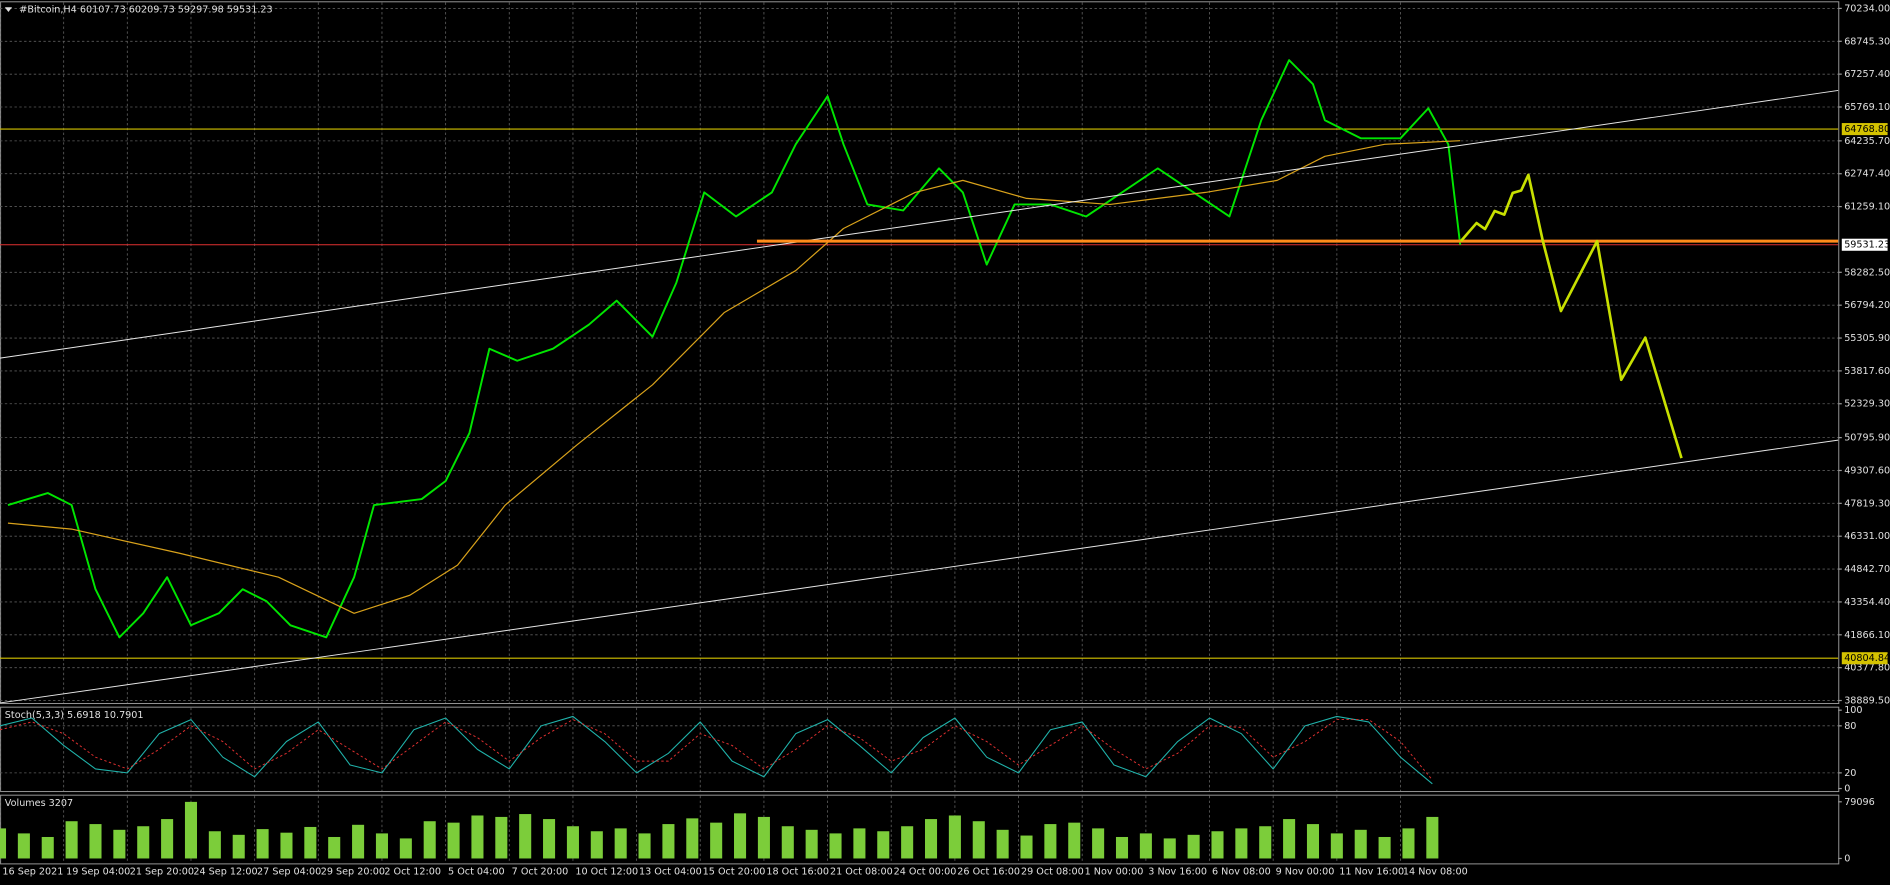  Describe the element at coordinates (925, 872) in the screenshot. I see `x-tick-label: 24 Oct 00:00` at that location.